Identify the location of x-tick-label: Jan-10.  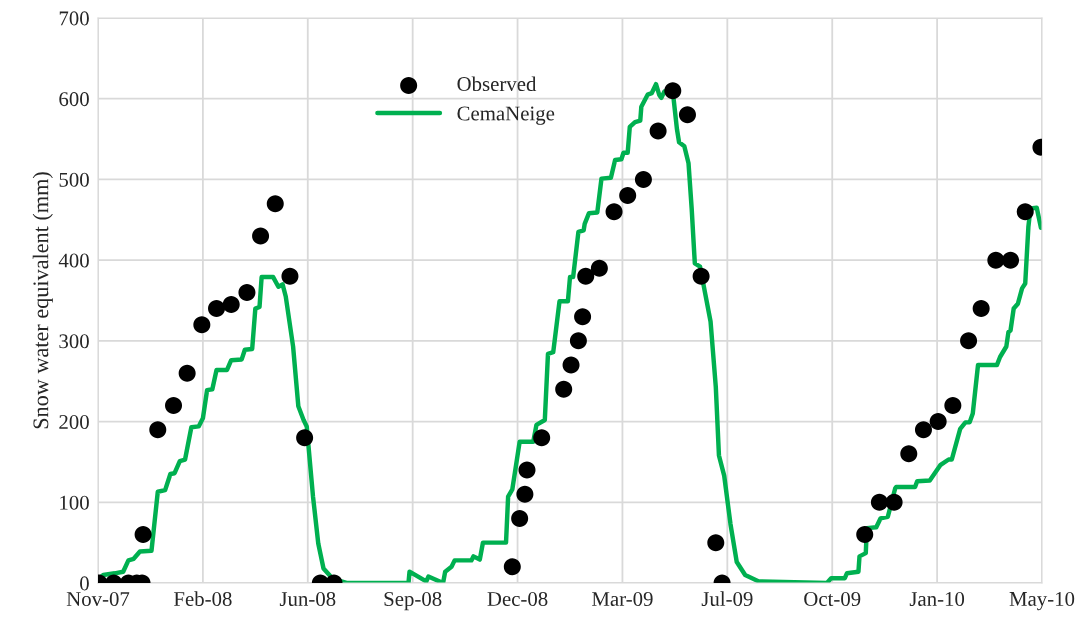
(937, 598).